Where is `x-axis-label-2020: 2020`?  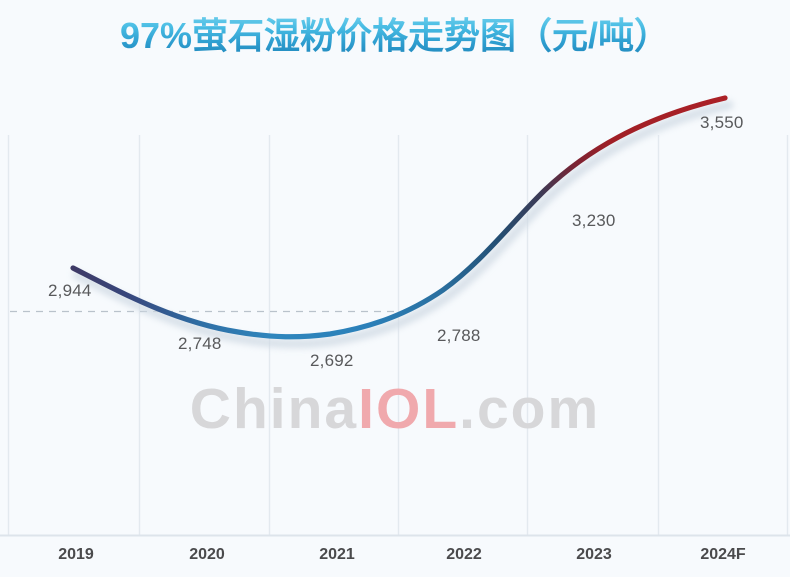
x-axis-label-2020: 2020 is located at coordinates (207, 554).